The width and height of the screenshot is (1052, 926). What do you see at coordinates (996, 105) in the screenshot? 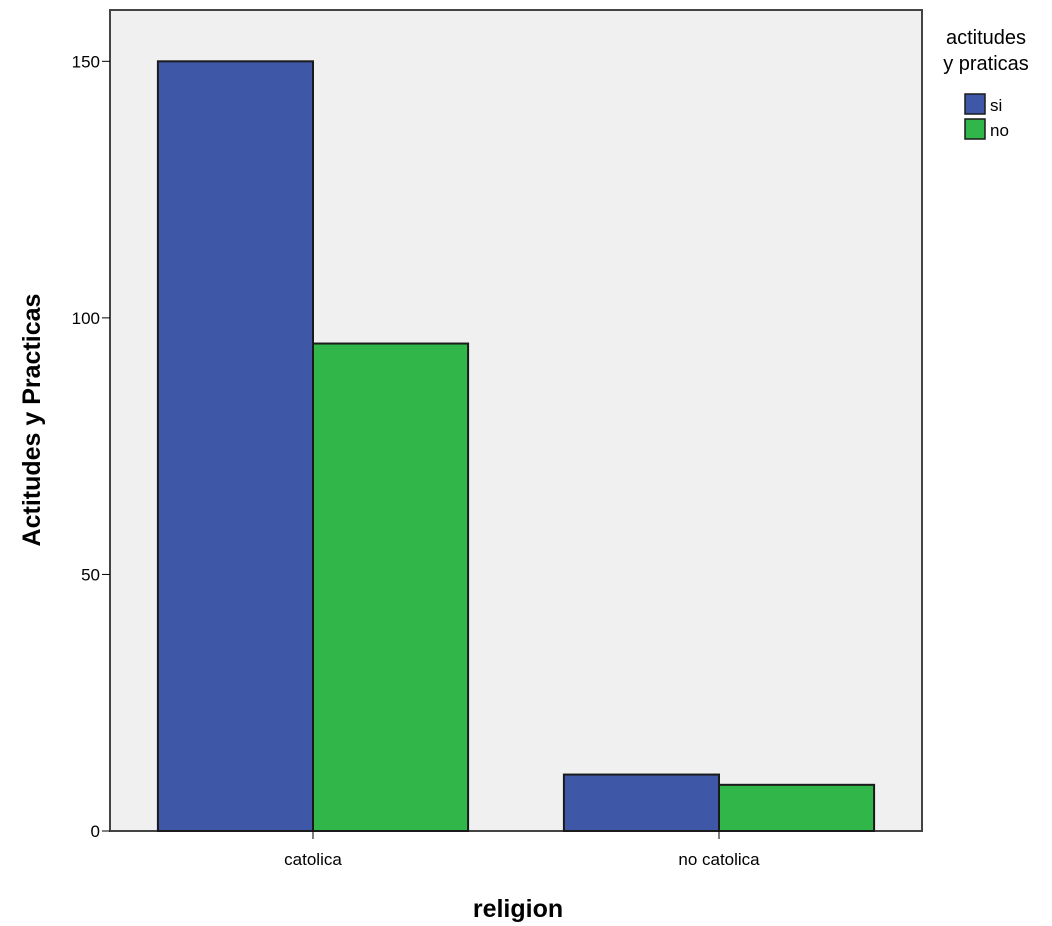
I see `legend-label-si: si` at bounding box center [996, 105].